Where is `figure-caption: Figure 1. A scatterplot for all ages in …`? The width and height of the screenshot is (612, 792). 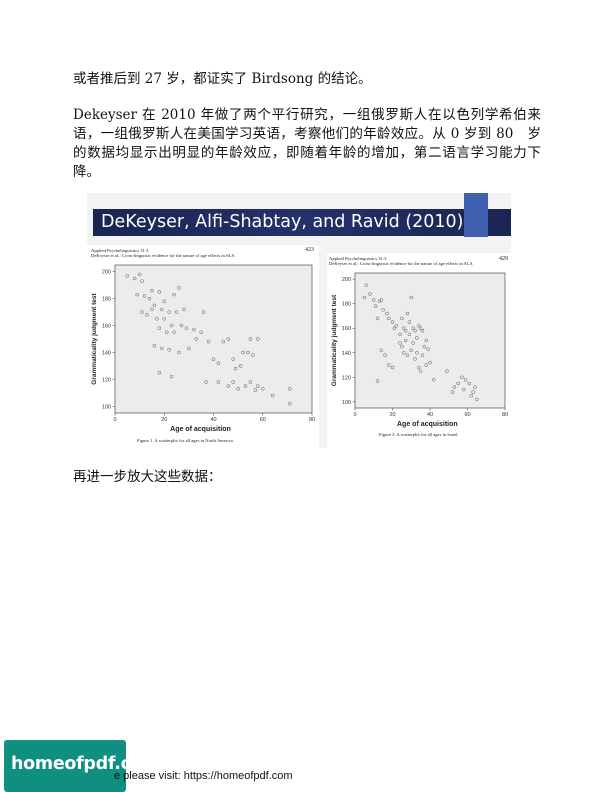 figure-caption: Figure 1. A scatterplot for all ages in … is located at coordinates (185, 440).